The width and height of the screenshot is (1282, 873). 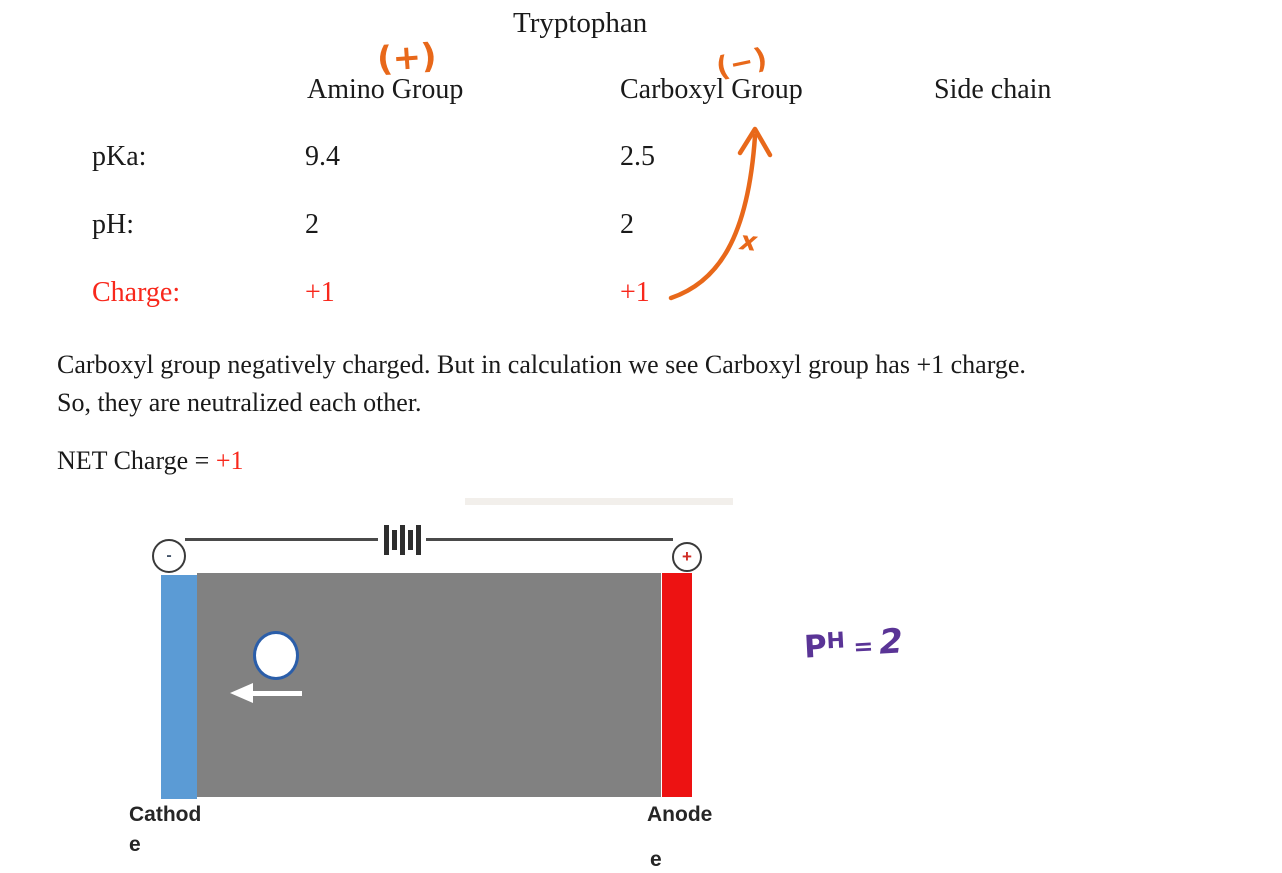 I want to click on negative-terminal-icon: -, so click(x=169, y=556).